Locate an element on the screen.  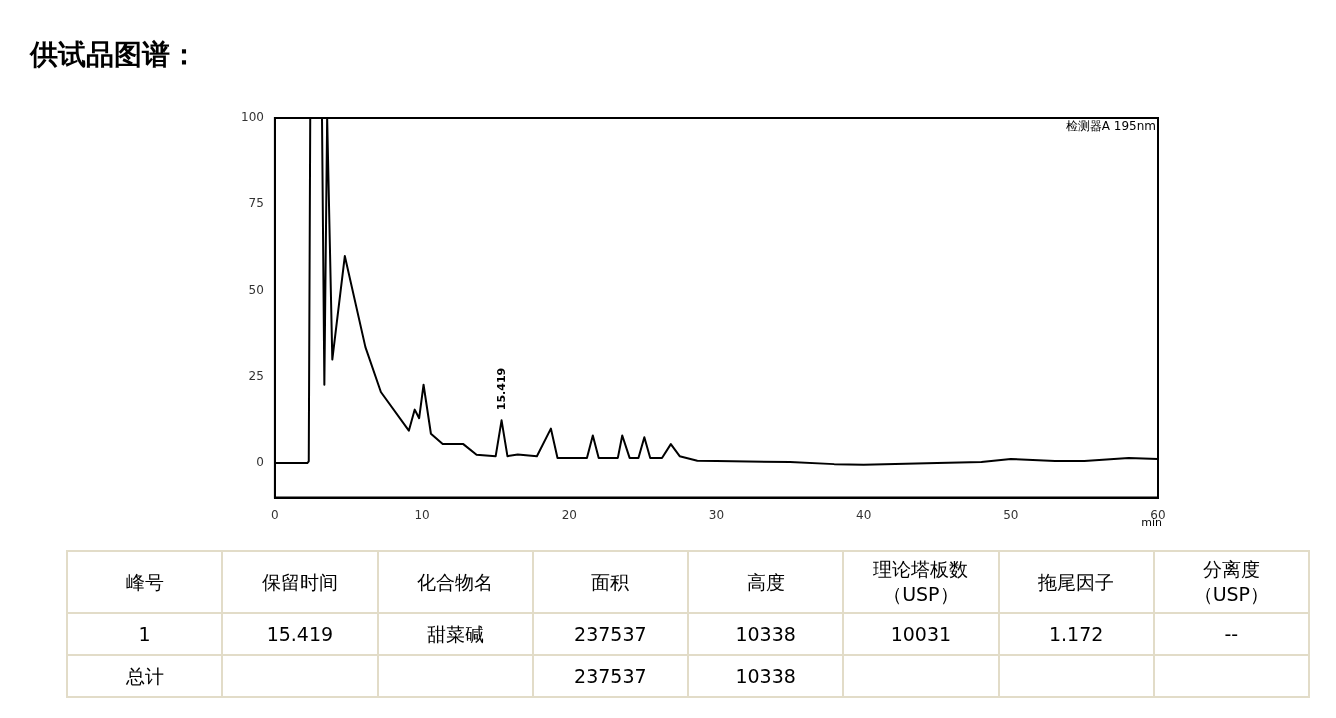
annotation: 15.419 is located at coordinates (501, 389).